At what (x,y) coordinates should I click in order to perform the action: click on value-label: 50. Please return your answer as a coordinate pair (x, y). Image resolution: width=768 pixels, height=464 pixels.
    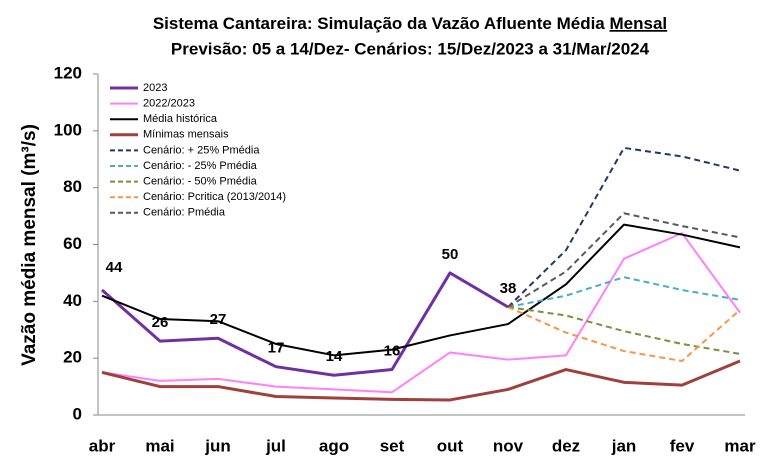
    Looking at the image, I should click on (450, 254).